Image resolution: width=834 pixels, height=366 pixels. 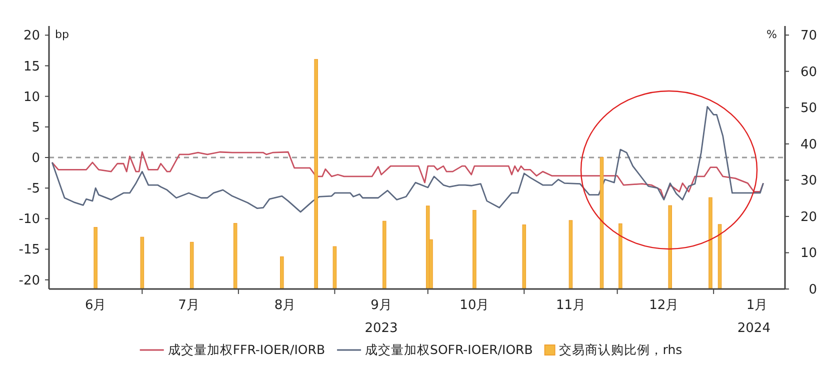 What do you see at coordinates (808, 108) in the screenshot?
I see `y2-tick-label: 50` at bounding box center [808, 108].